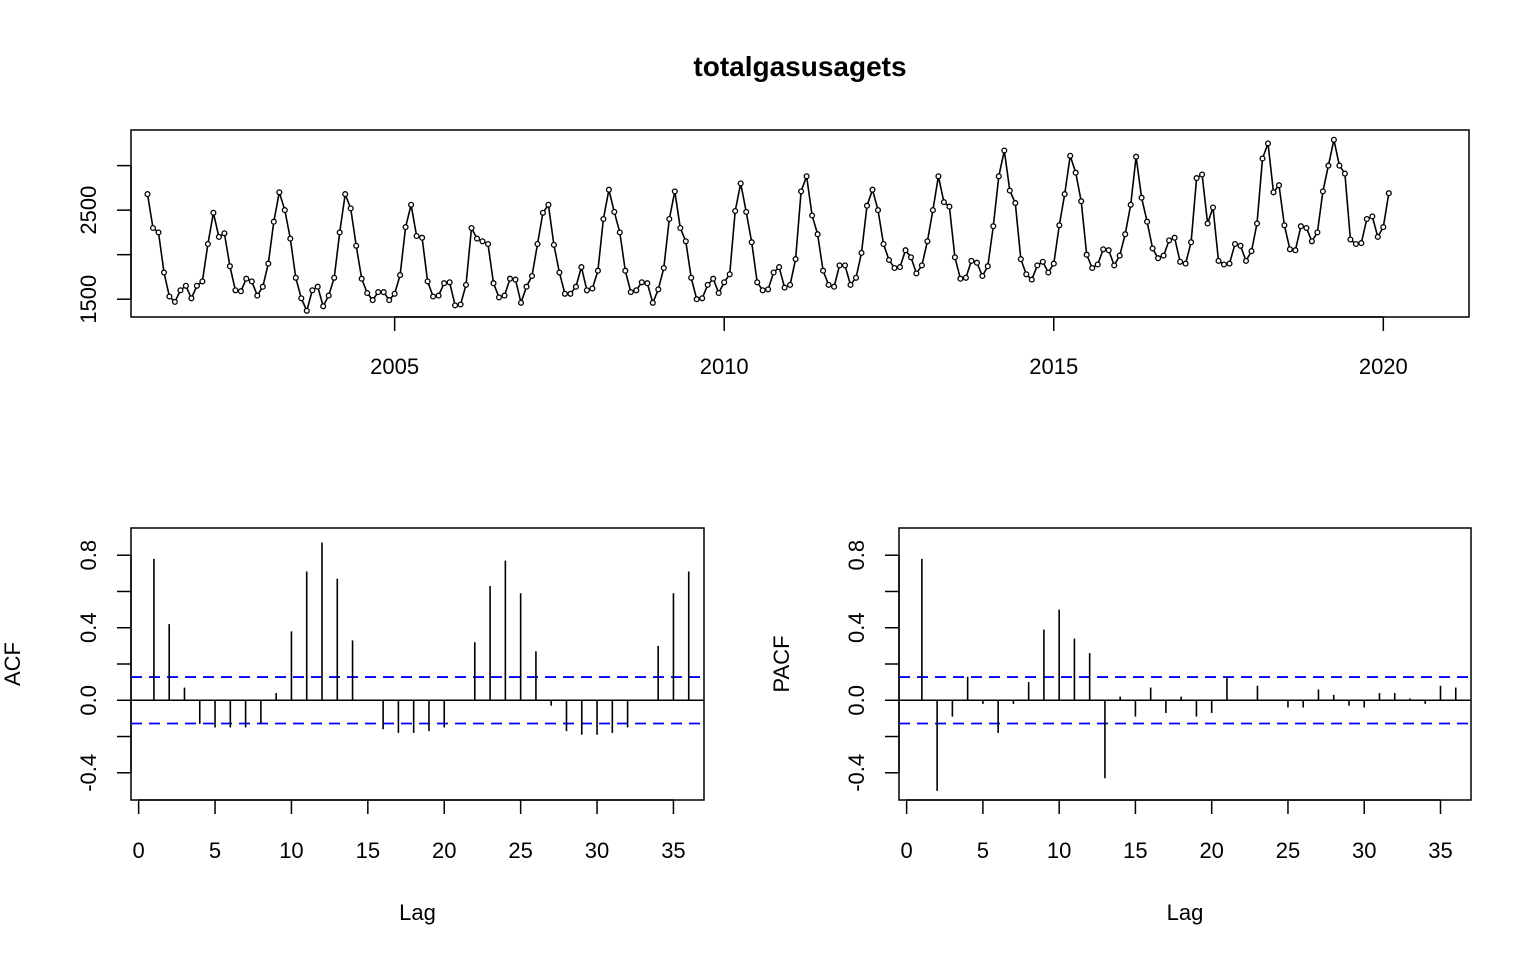 The height and width of the screenshot is (960, 1536). I want to click on acf-x-tick-label: 25, so click(520, 850).